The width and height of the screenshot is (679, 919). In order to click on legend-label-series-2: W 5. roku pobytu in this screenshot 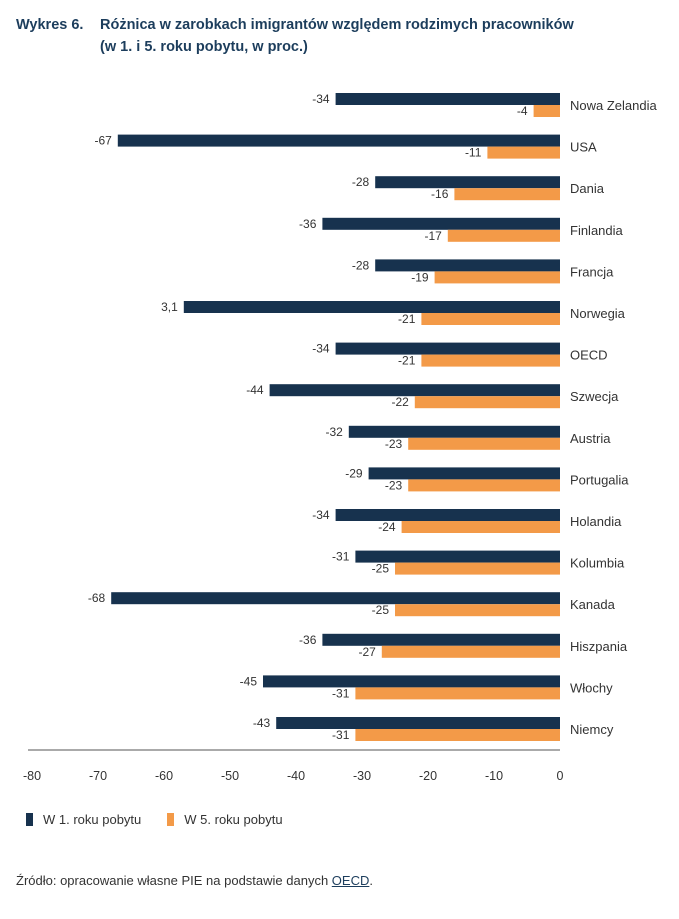, I will do `click(233, 819)`.